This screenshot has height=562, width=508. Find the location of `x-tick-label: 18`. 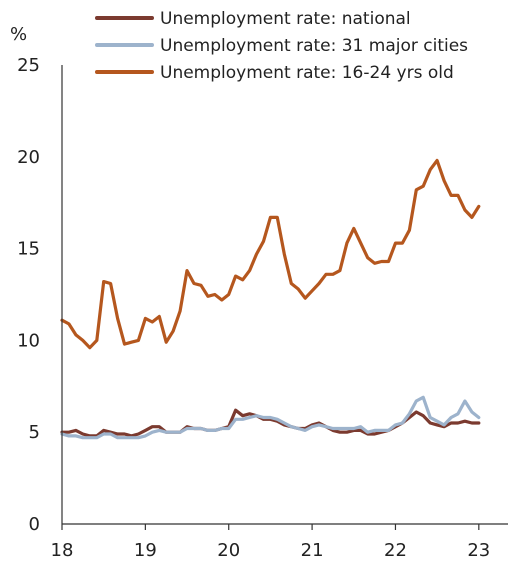

x-tick-label: 18 is located at coordinates (62, 550).